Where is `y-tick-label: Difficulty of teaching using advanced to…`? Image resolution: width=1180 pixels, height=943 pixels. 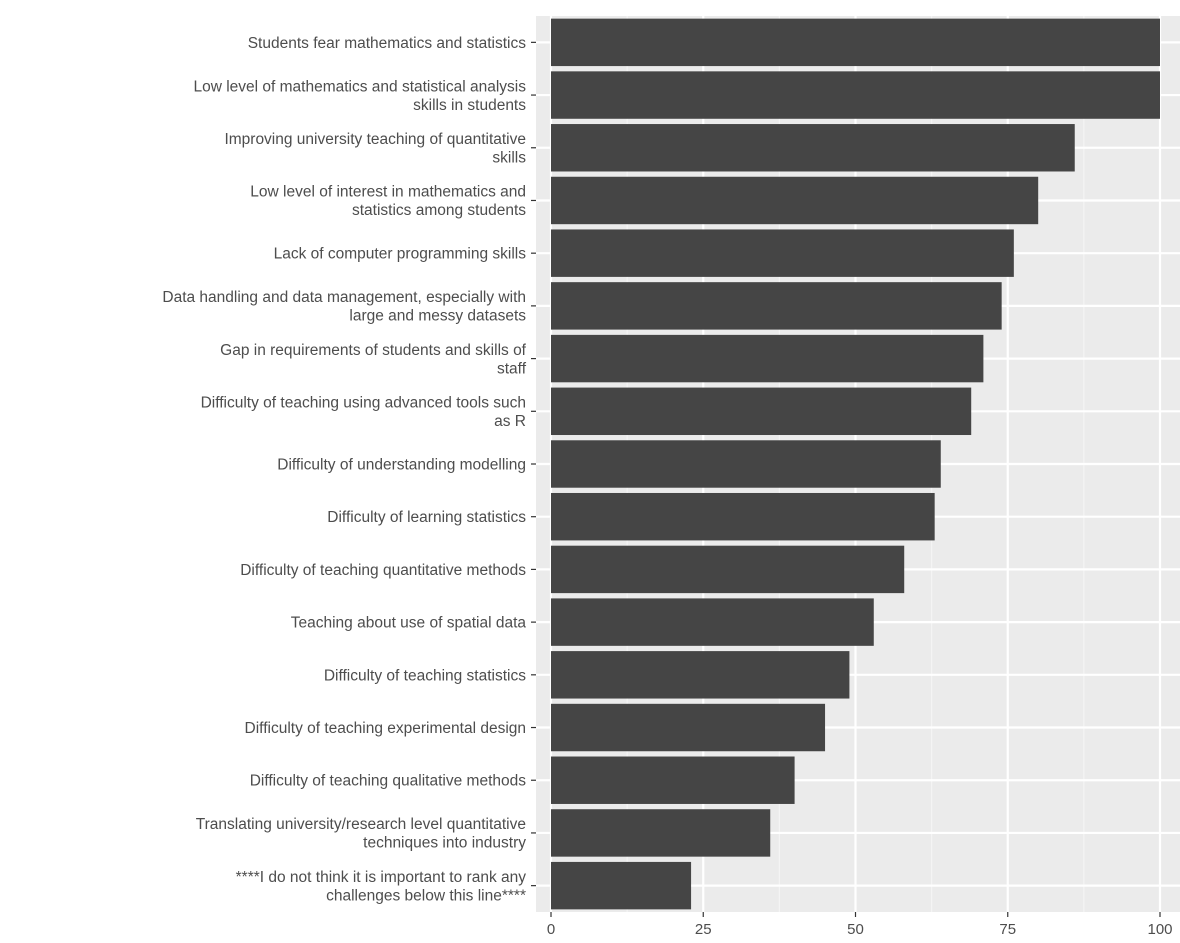 y-tick-label: Difficulty of teaching using advanced to… is located at coordinates (363, 413).